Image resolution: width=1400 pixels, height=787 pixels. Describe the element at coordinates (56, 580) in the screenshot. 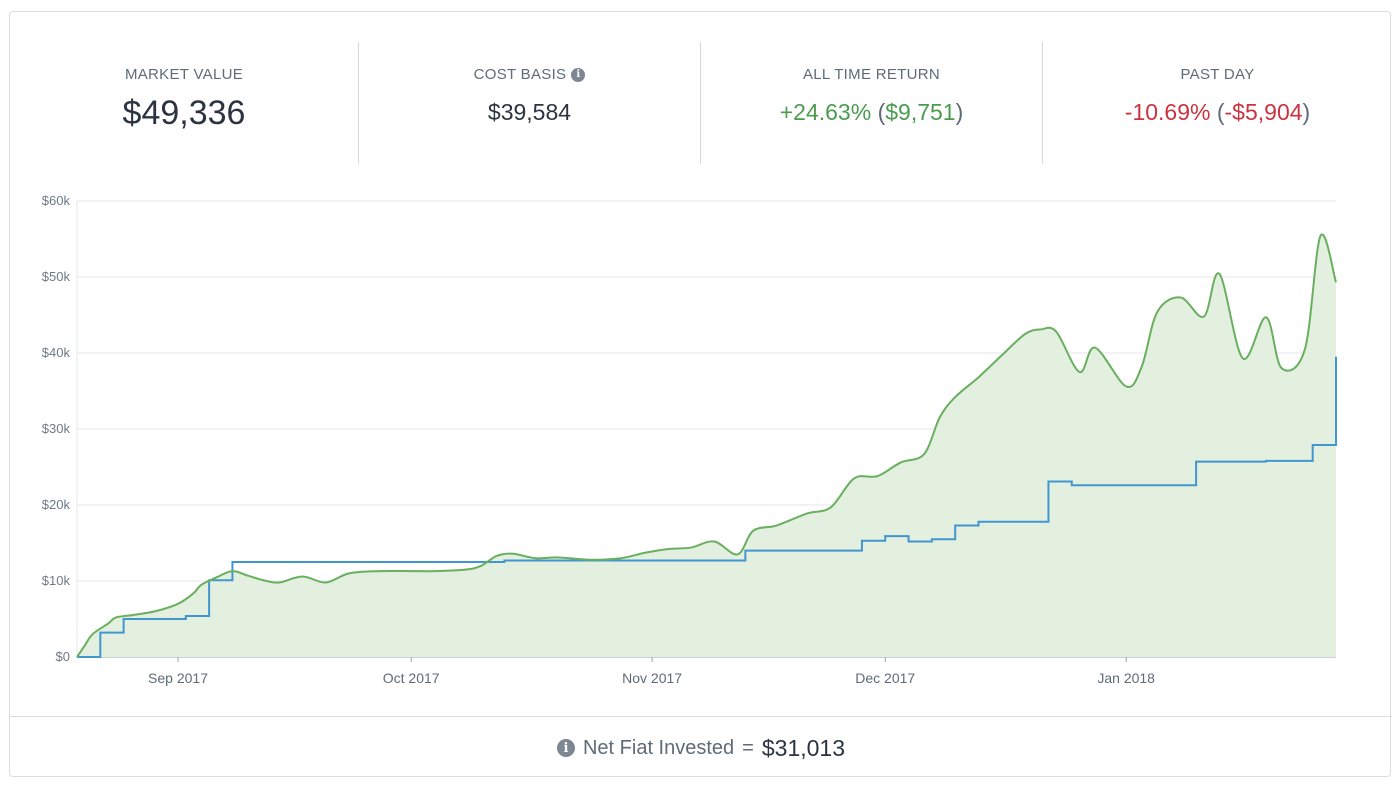

I see `y-tick-label: $10k` at that location.